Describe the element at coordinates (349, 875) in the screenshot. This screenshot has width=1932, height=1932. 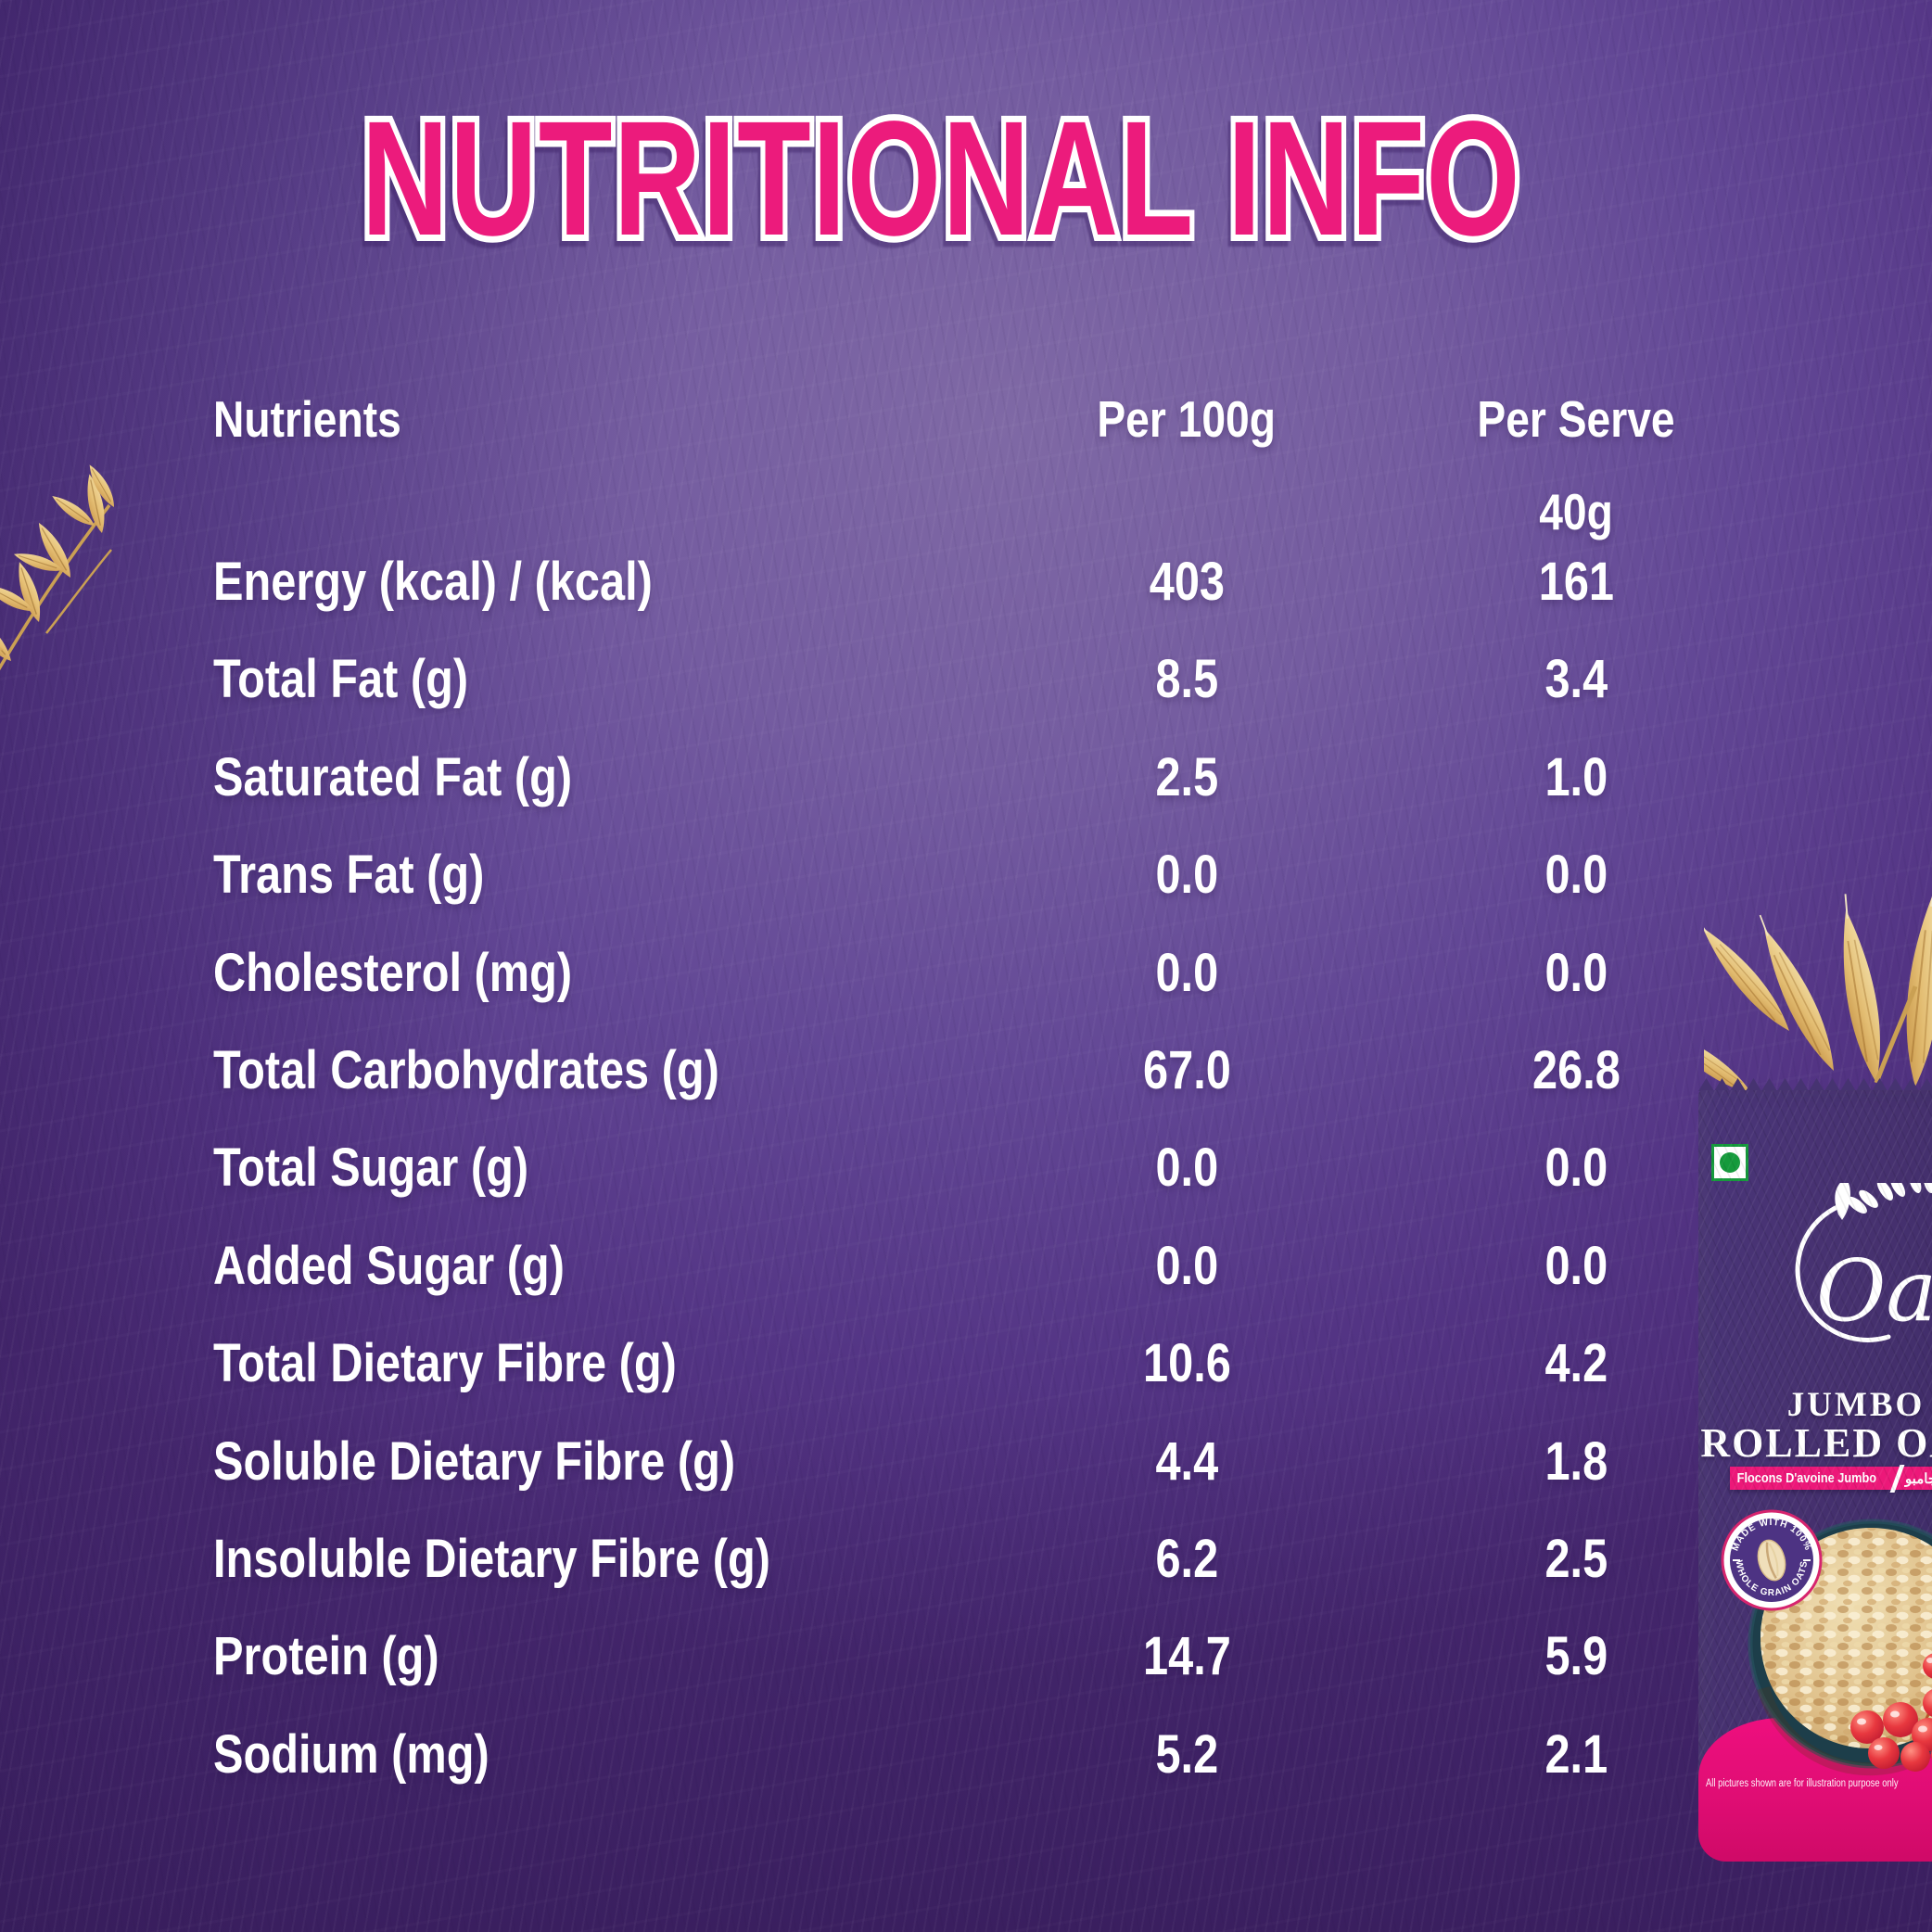
I see `nutrient-label: Trans Fat (g)` at that location.